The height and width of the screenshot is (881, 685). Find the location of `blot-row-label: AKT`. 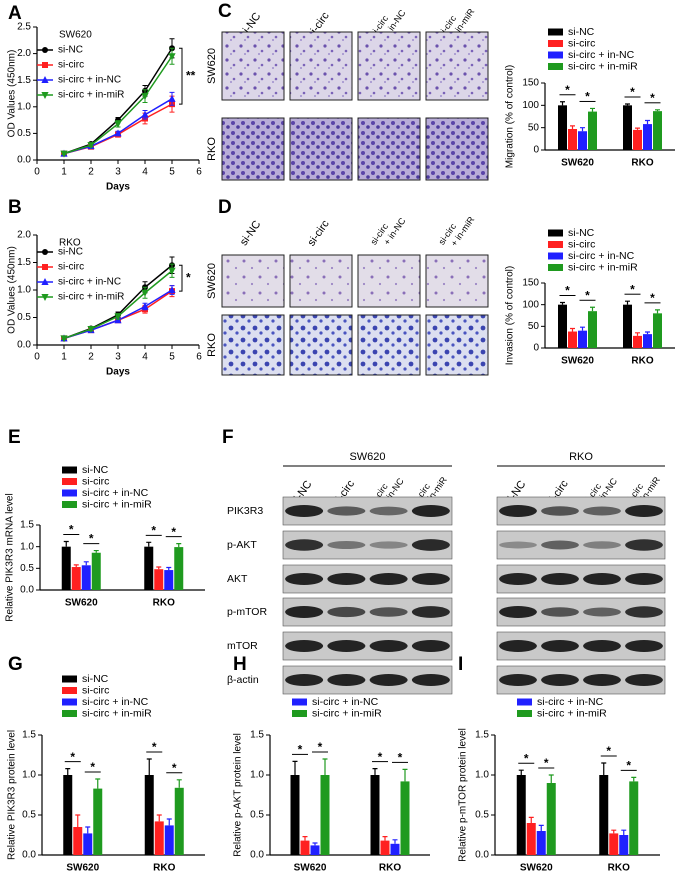

blot-row-label: AKT is located at coordinates (237, 579).